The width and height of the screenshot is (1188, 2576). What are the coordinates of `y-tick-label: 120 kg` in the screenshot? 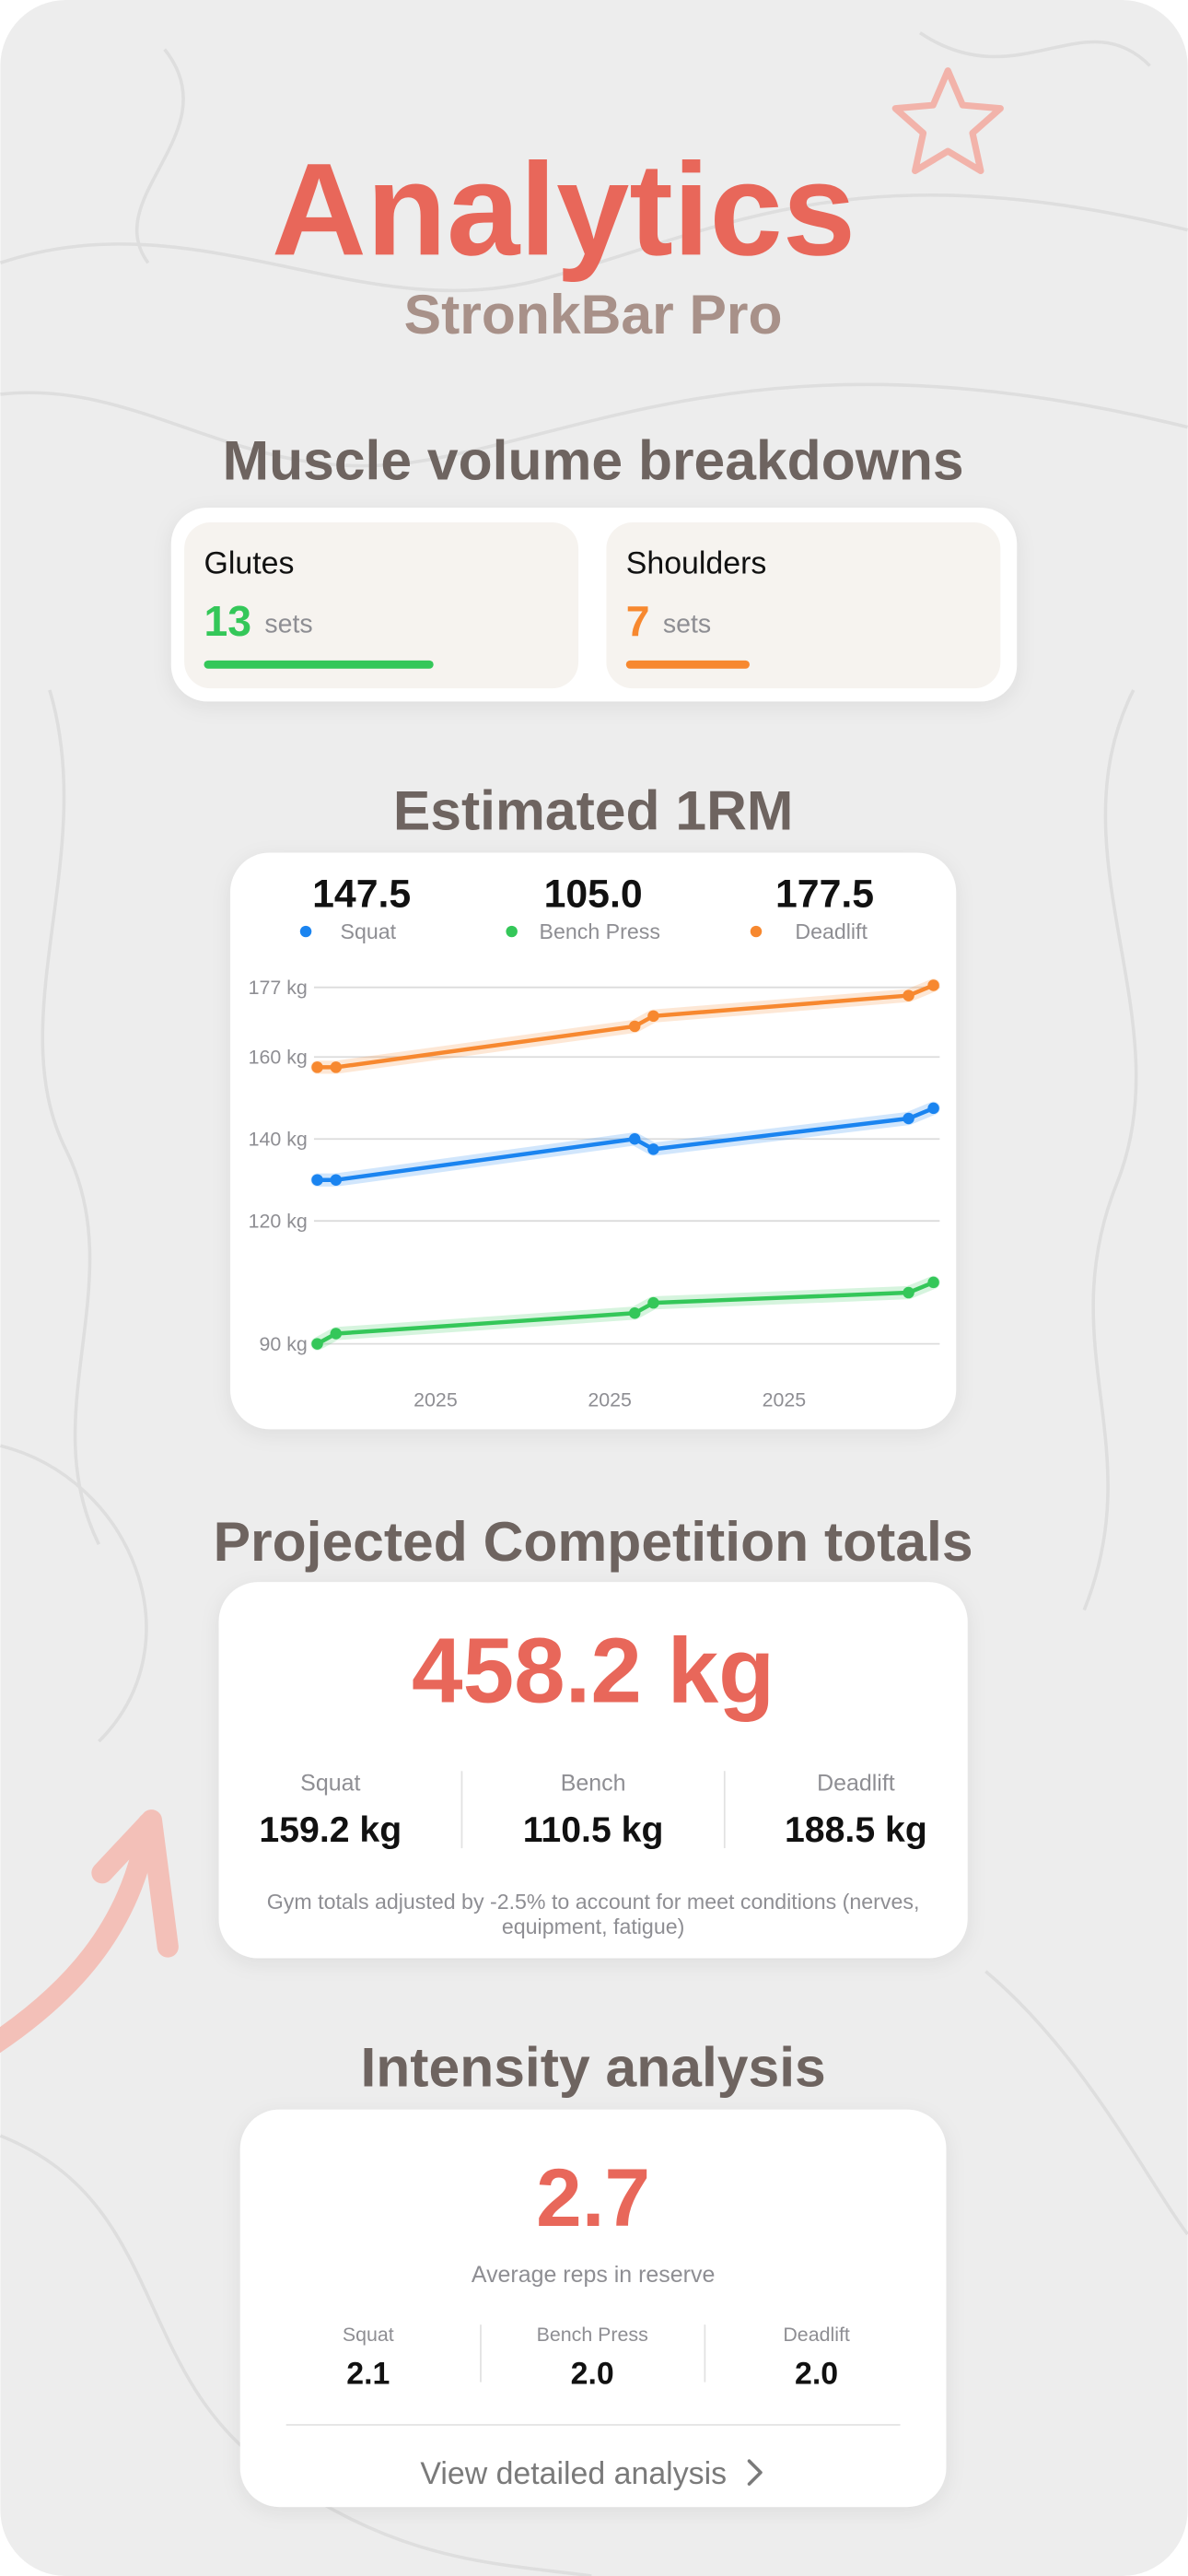 It's located at (278, 1221).